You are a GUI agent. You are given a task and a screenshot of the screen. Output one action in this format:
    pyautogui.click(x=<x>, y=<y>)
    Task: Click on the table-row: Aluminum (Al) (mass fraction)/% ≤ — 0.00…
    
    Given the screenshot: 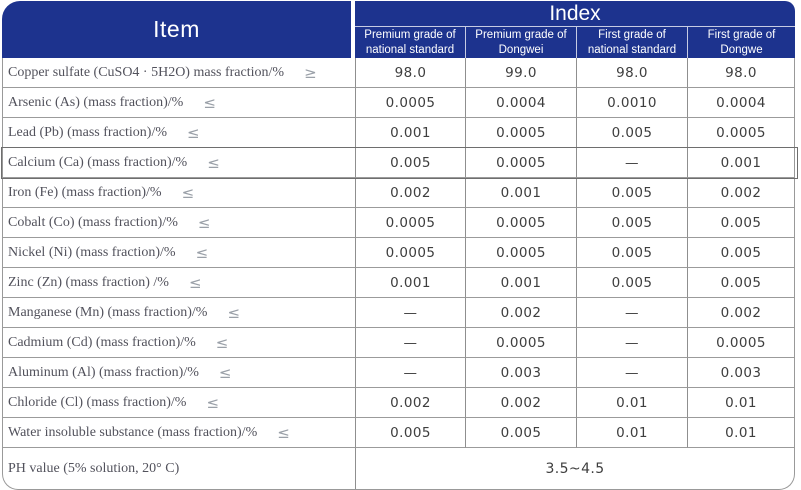 What is the action you would take?
    pyautogui.click(x=398, y=373)
    